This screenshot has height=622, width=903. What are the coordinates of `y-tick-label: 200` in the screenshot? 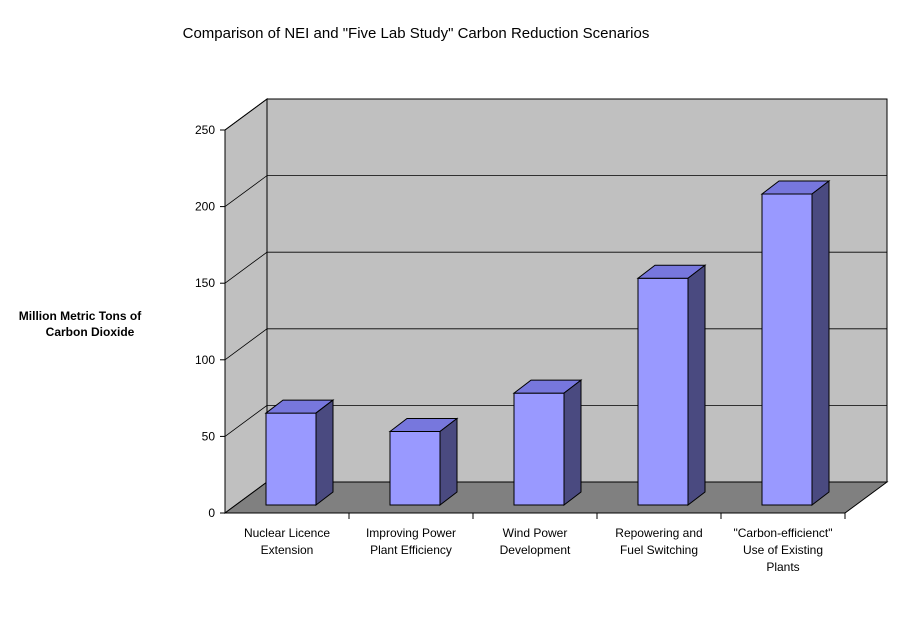 It's located at (205, 207).